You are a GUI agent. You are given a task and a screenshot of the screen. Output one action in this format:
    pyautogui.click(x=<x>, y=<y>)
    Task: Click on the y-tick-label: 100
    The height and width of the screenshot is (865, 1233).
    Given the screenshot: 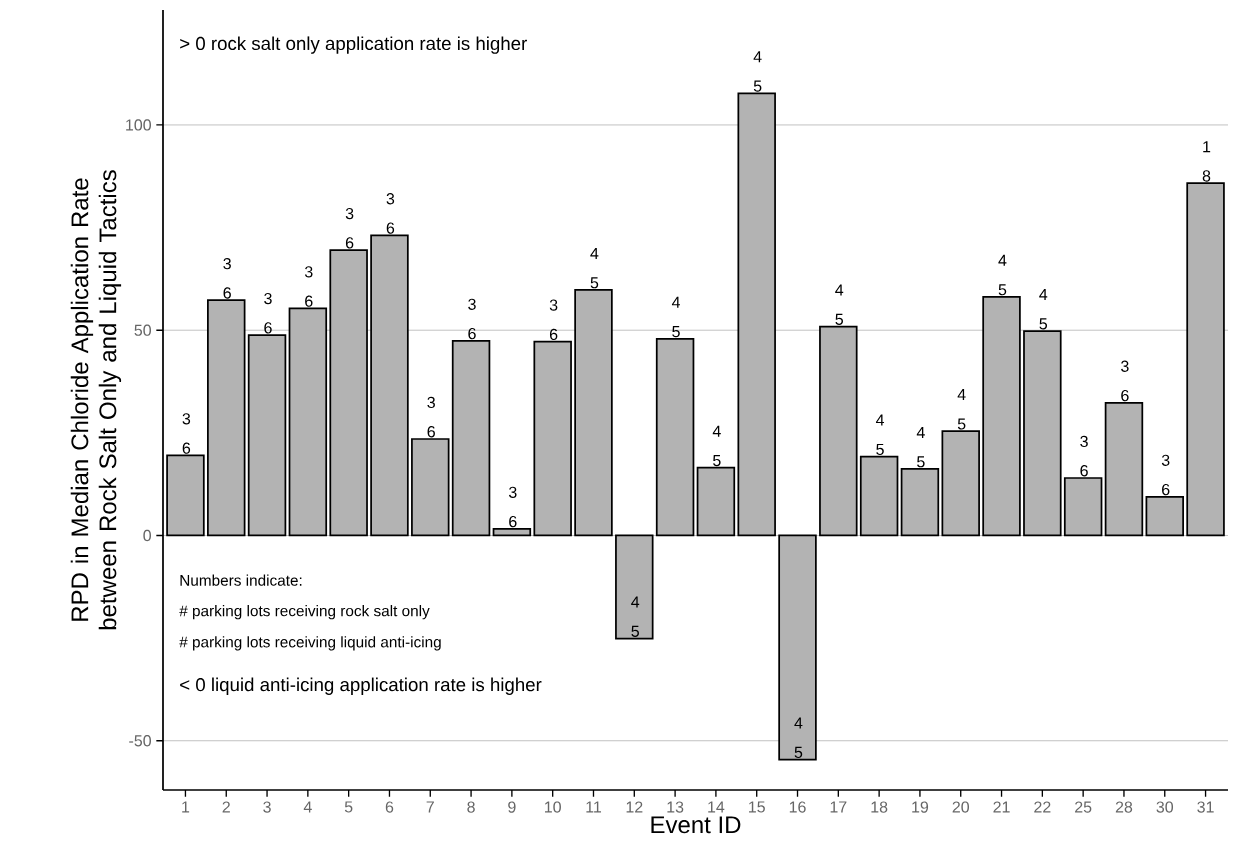 What is the action you would take?
    pyautogui.click(x=138, y=125)
    